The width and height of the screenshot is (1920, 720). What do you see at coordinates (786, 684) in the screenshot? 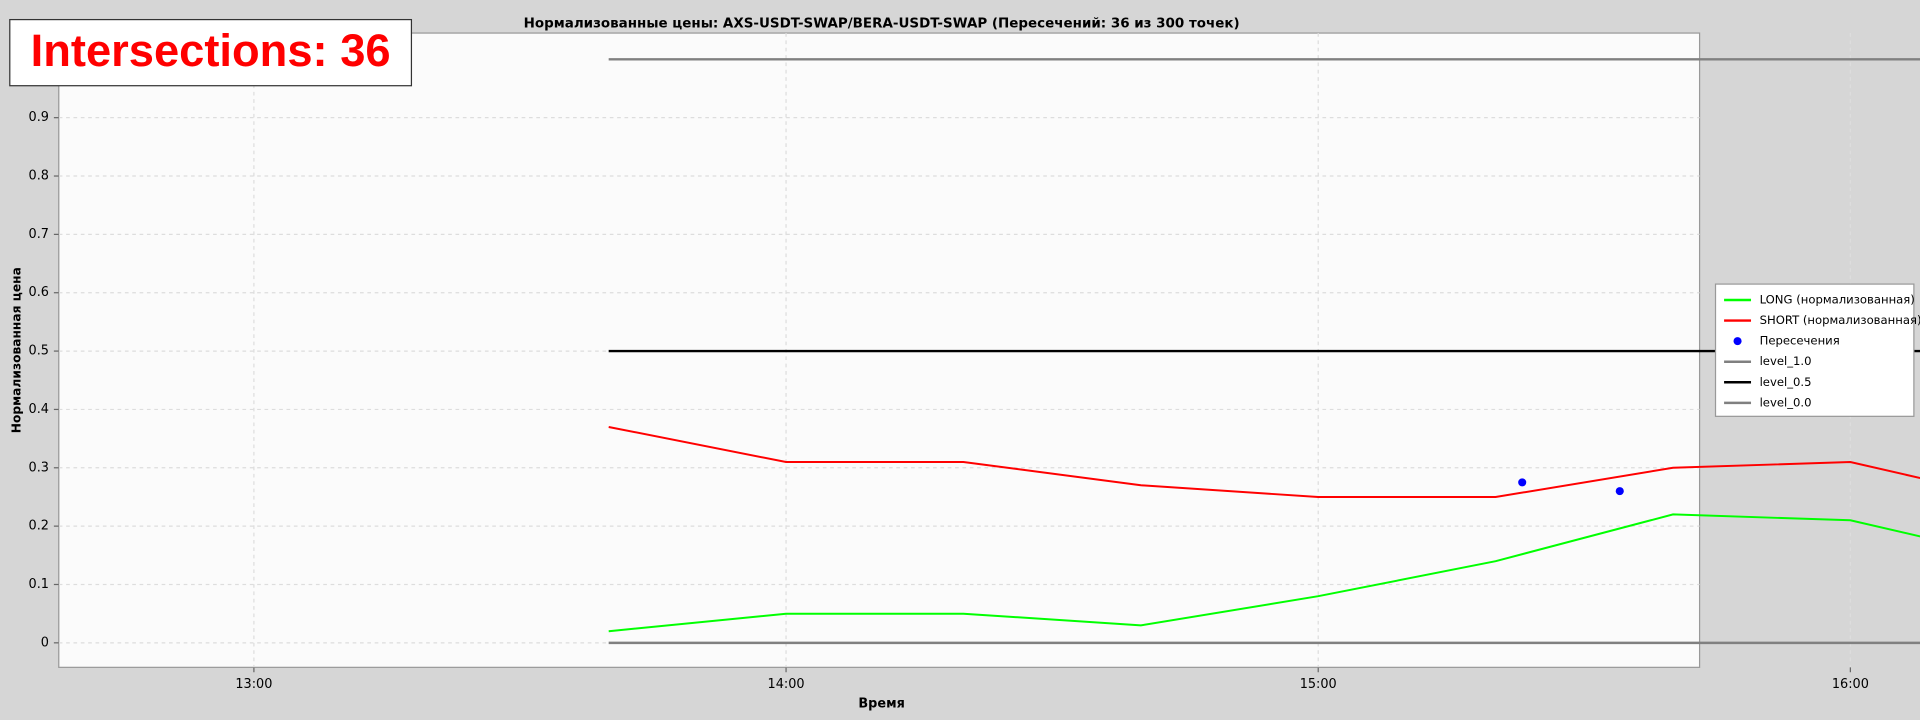
I see `x-tick-label: 14:00` at bounding box center [786, 684].